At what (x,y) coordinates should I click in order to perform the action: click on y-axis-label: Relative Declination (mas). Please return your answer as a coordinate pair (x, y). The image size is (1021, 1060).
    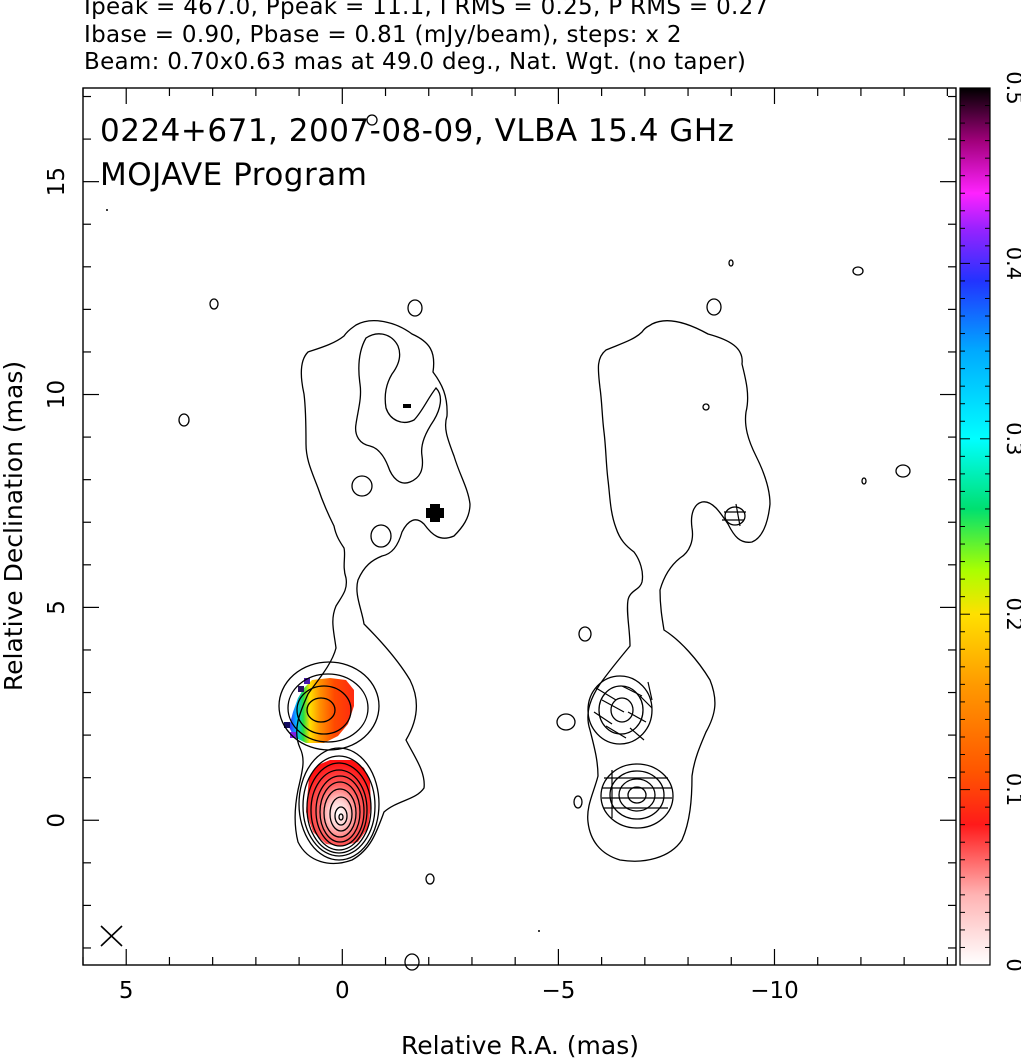
    Looking at the image, I should click on (14, 526).